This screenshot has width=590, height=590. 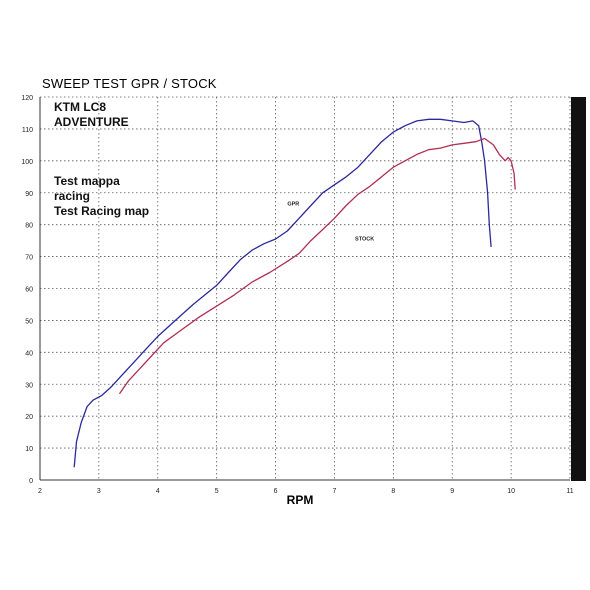 What do you see at coordinates (452, 491) in the screenshot?
I see `x-tick-label: 9` at bounding box center [452, 491].